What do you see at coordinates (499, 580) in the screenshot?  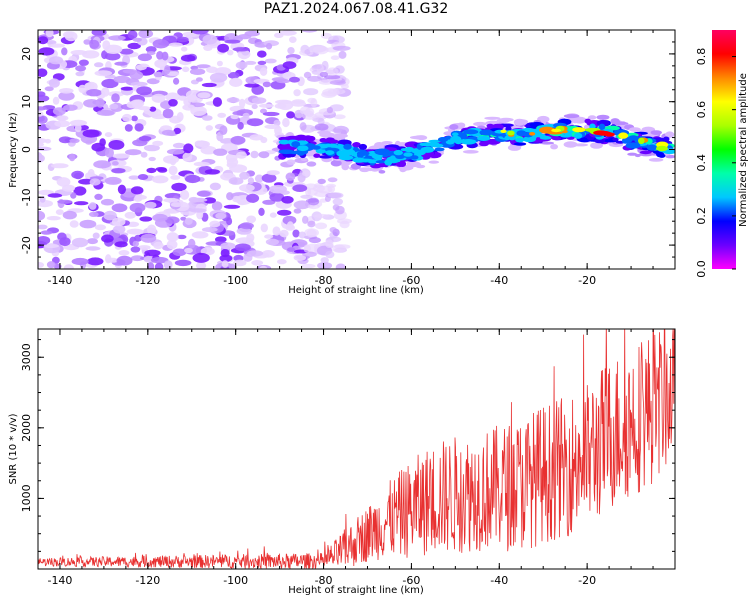 I see `snr-x-tick-label: -40` at bounding box center [499, 580].